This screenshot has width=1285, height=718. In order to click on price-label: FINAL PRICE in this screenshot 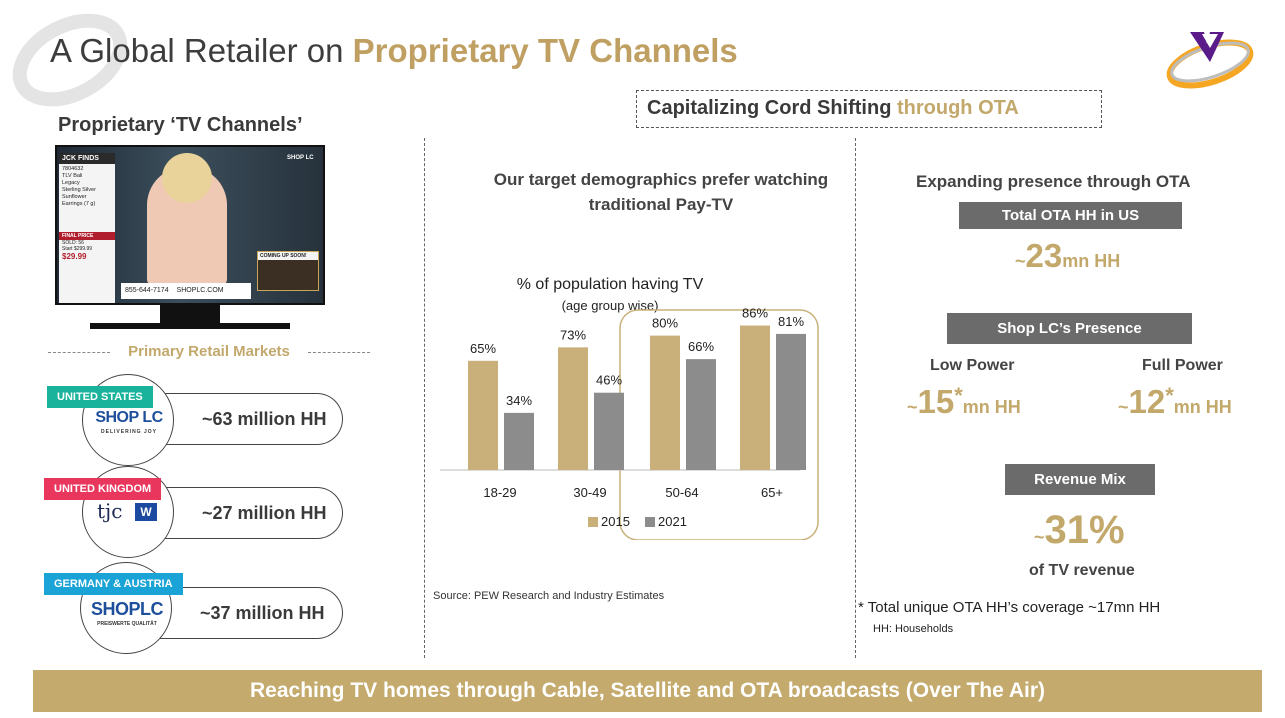, I will do `click(87, 236)`.